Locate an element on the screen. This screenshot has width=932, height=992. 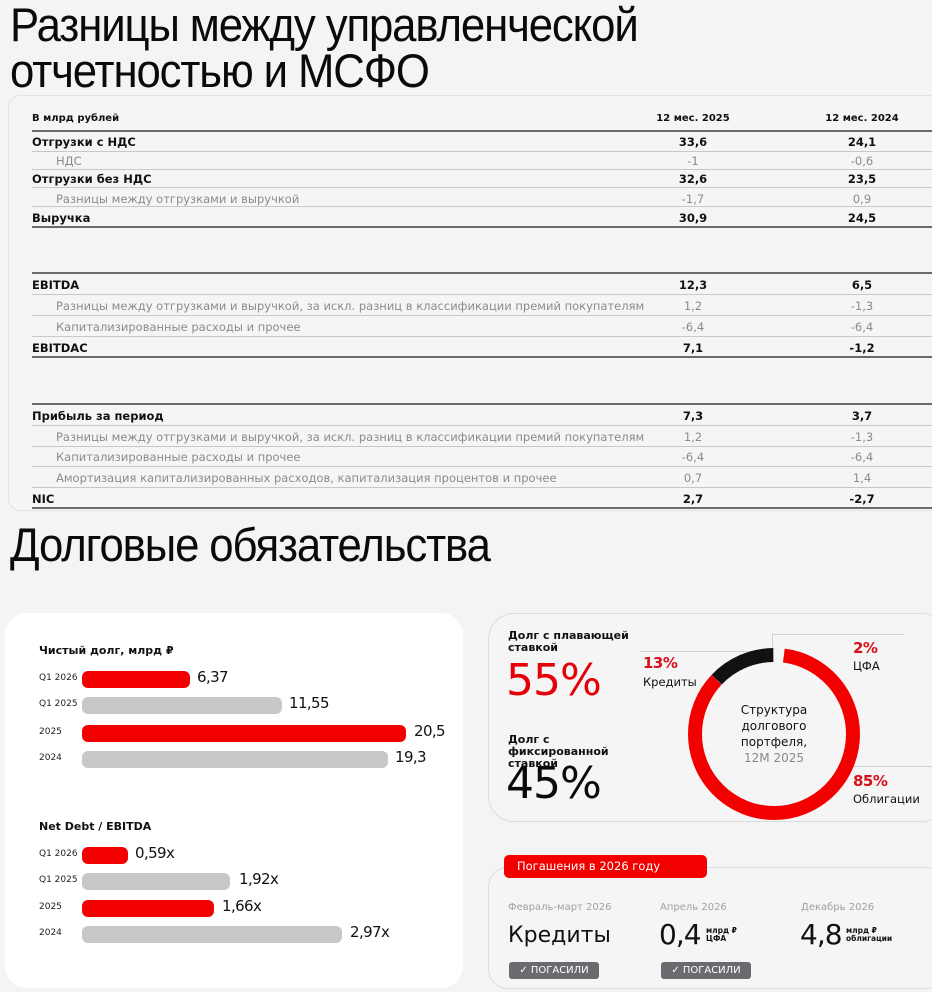
header-units: В млрд рублей is located at coordinates (76, 118).